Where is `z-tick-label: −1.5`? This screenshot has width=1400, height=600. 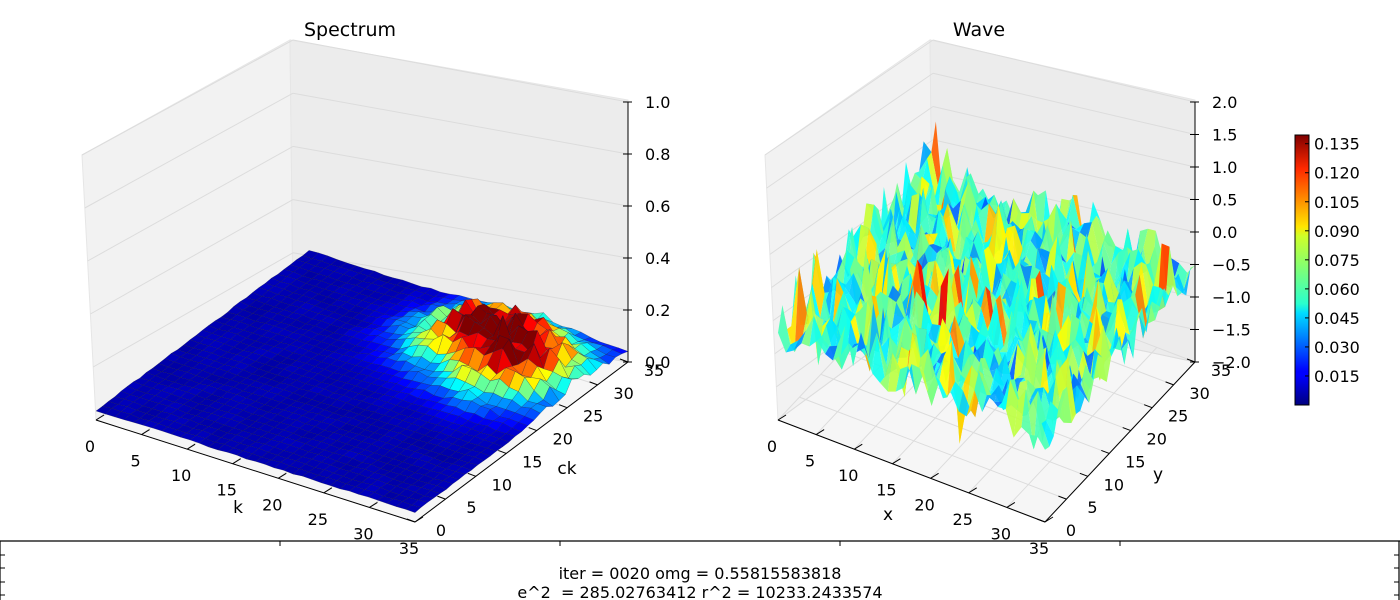
z-tick-label: −1.5 is located at coordinates (1231, 330).